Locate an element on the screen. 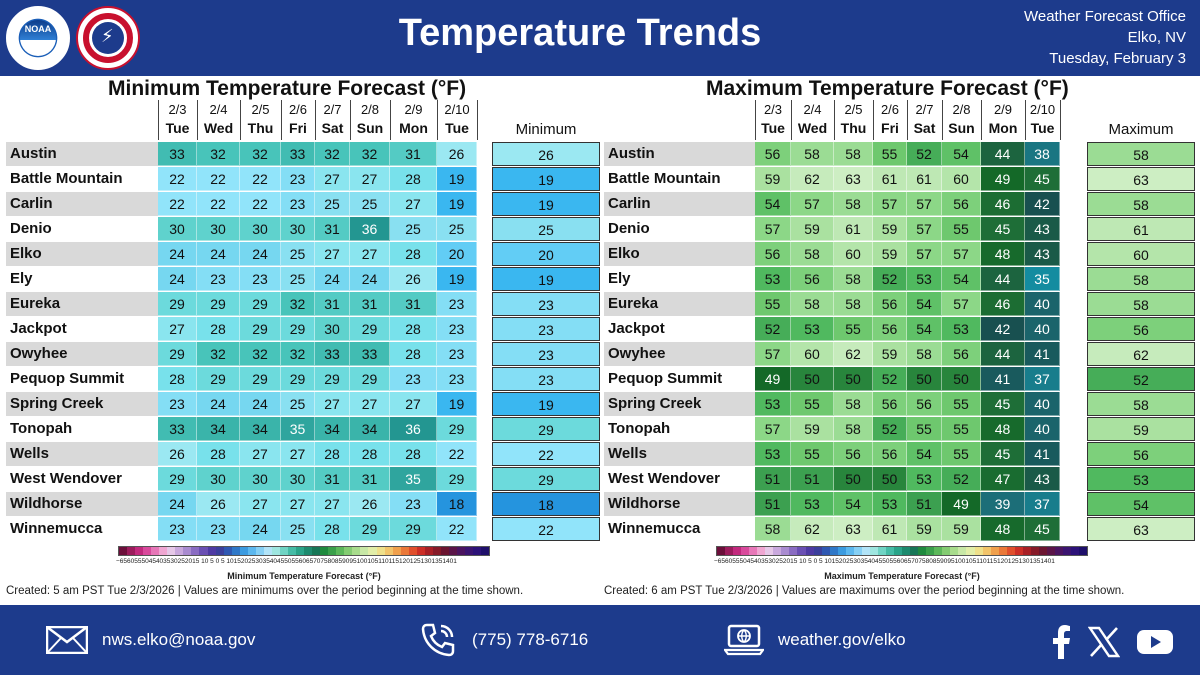  email-link: nws.elko@noaa.gov is located at coordinates (179, 639).